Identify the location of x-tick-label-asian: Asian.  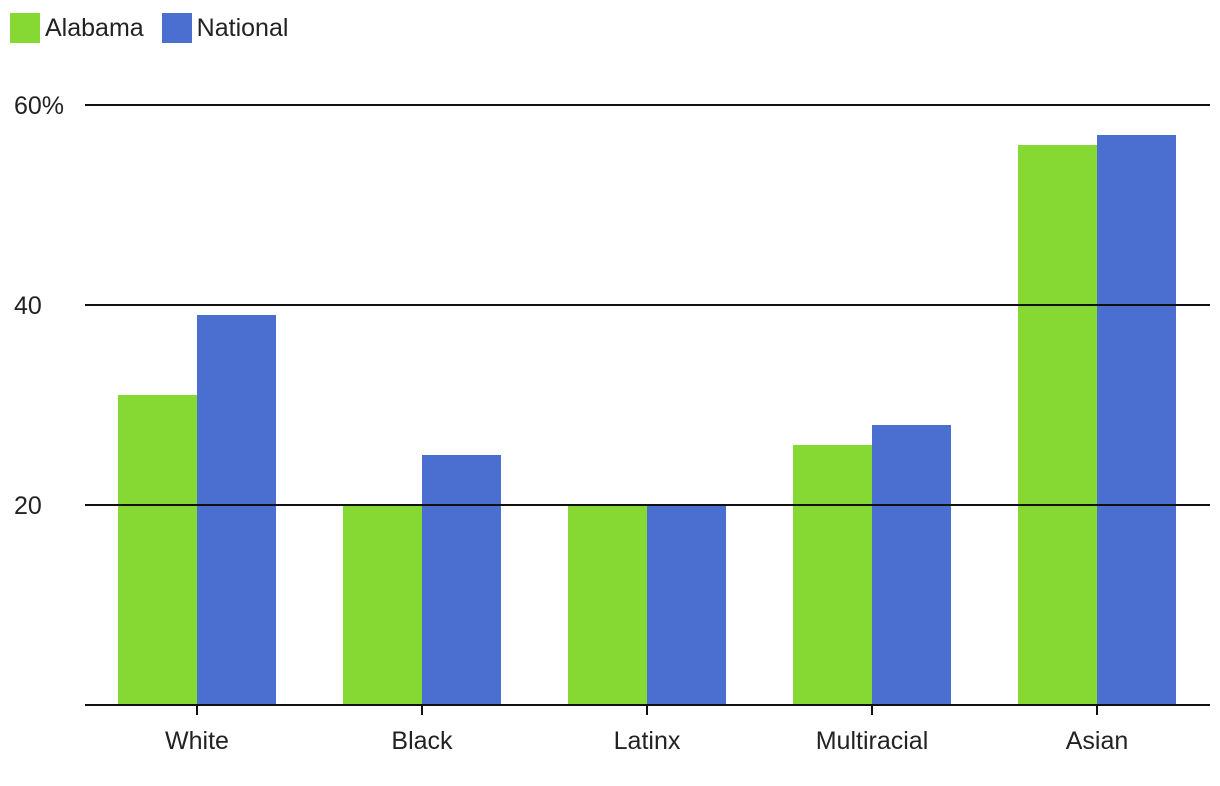
(1097, 741).